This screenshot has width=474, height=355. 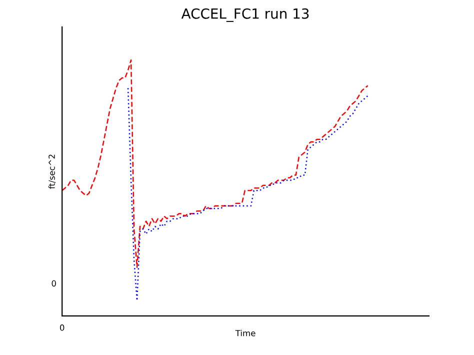 I want to click on x-axis-title: Time, so click(x=245, y=333).